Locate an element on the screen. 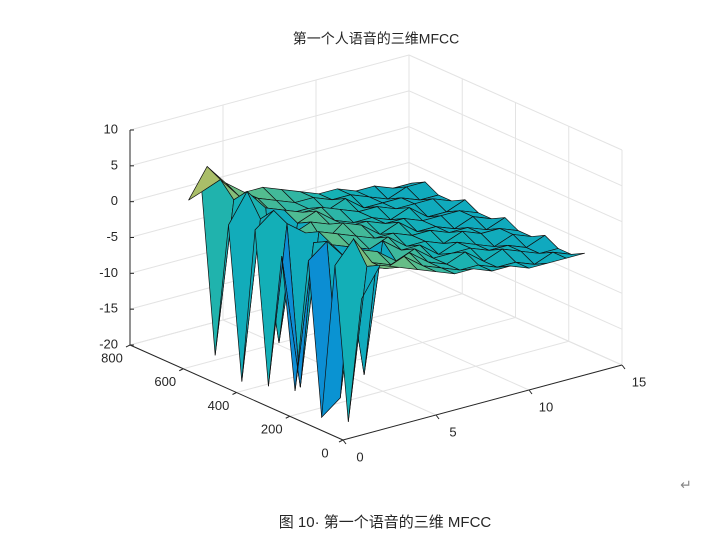 The width and height of the screenshot is (703, 537). z-tick-label: 0 is located at coordinates (114, 200).